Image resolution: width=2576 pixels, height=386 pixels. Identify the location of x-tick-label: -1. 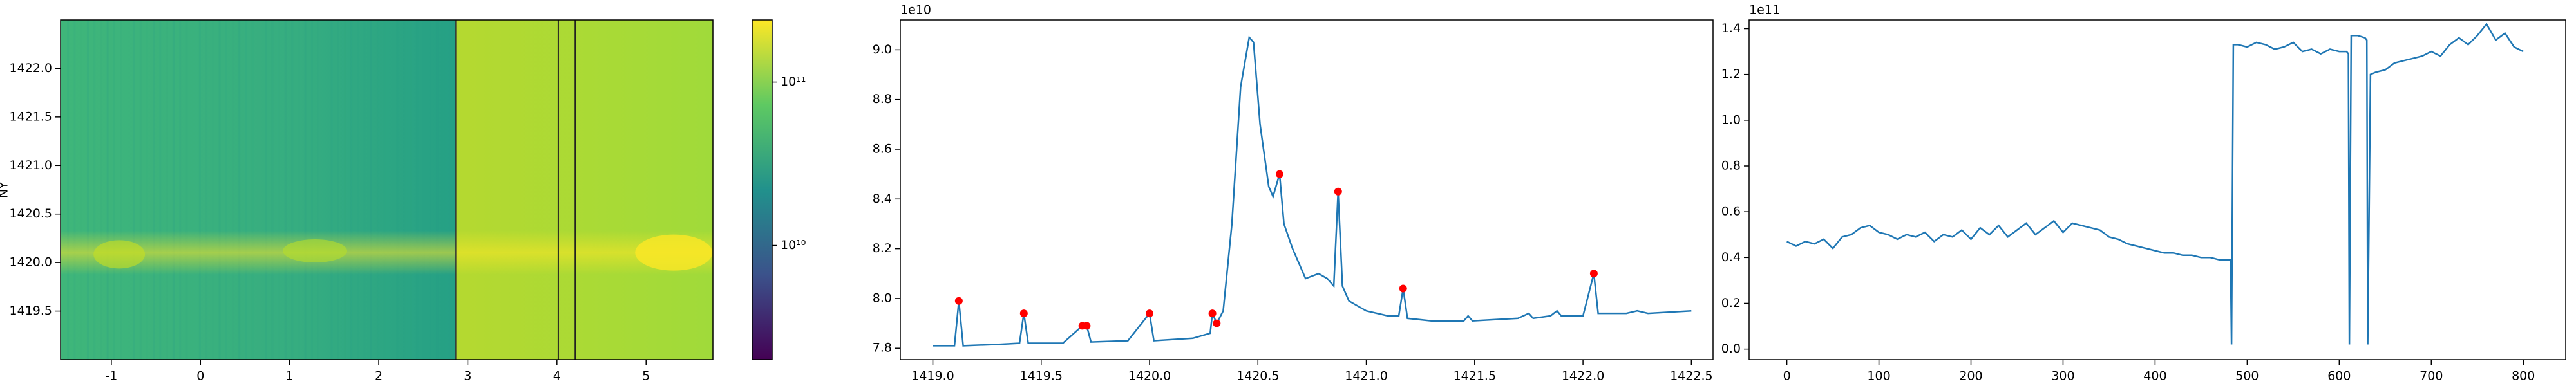
(111, 376).